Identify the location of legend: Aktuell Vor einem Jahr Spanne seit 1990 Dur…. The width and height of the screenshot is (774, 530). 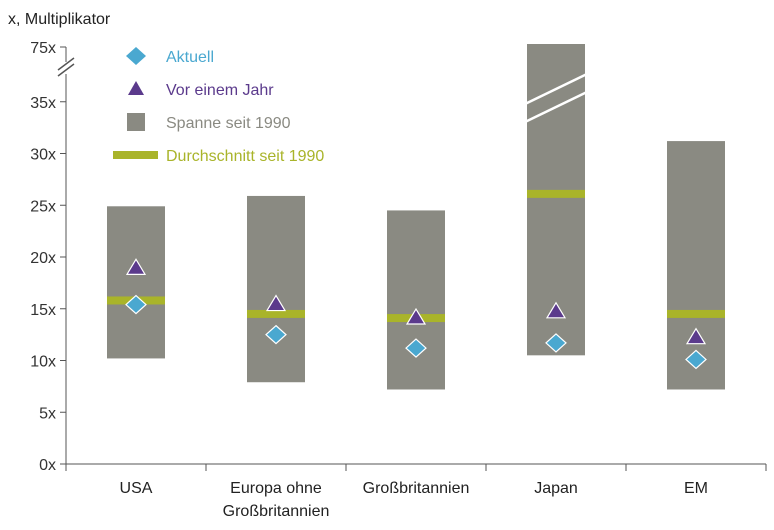
(218, 106).